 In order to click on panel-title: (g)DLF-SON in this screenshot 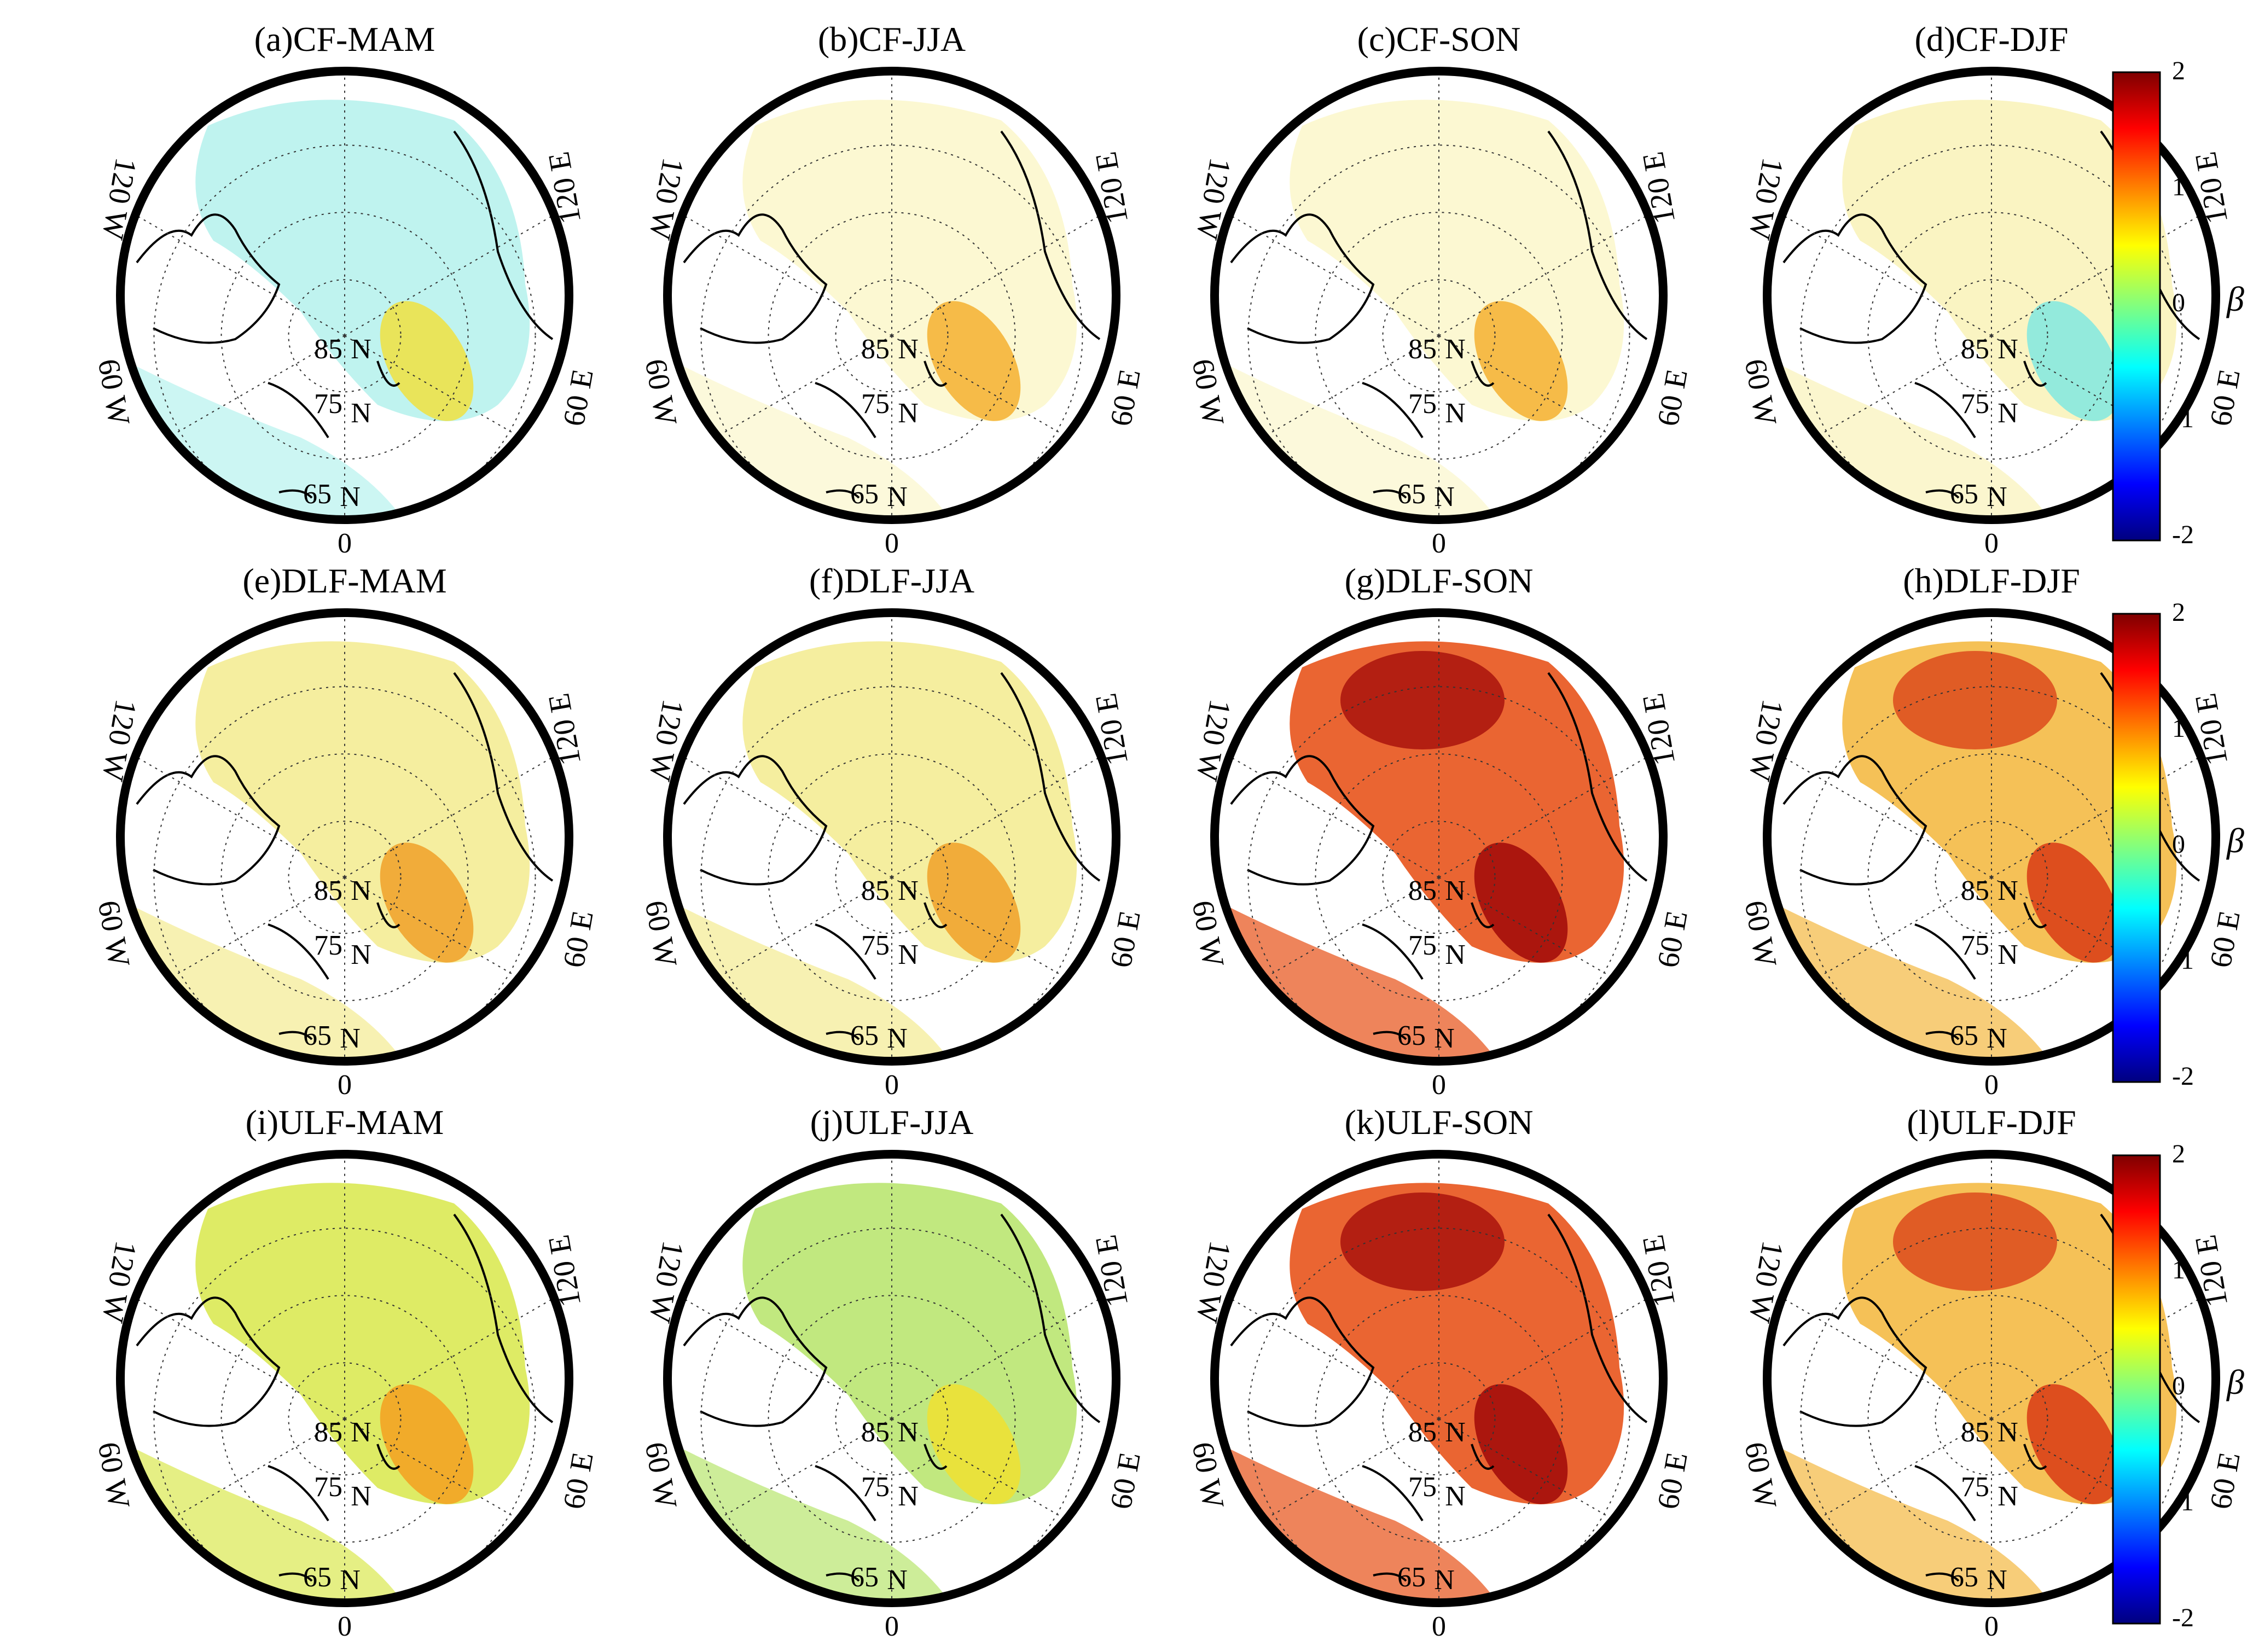, I will do `click(1439, 580)`.